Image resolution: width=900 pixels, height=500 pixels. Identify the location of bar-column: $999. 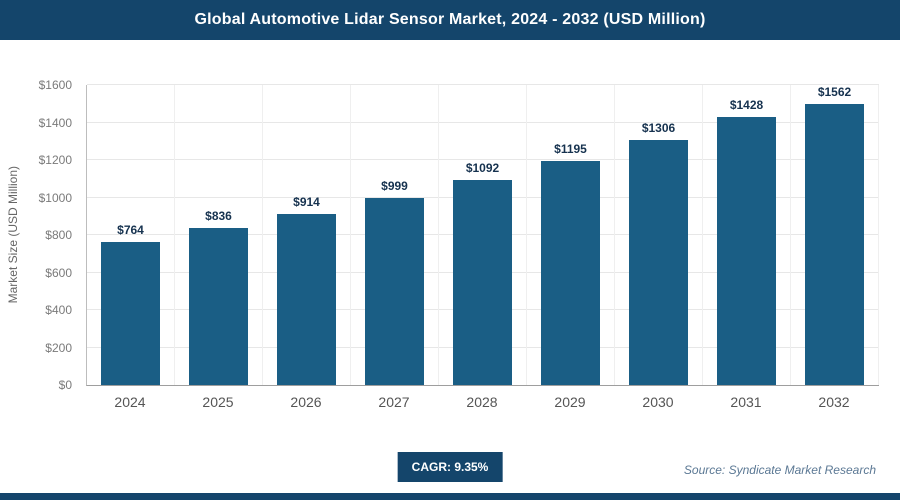
(395, 235).